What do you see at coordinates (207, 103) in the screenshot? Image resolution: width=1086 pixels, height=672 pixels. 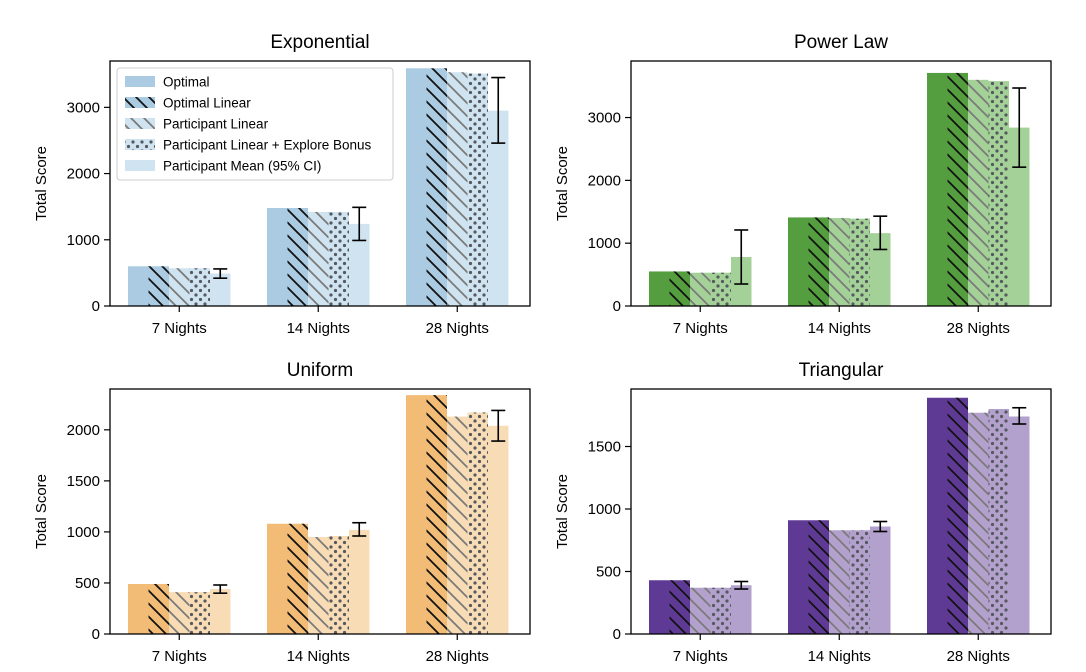 I see `legend-label: Optimal Linear` at bounding box center [207, 103].